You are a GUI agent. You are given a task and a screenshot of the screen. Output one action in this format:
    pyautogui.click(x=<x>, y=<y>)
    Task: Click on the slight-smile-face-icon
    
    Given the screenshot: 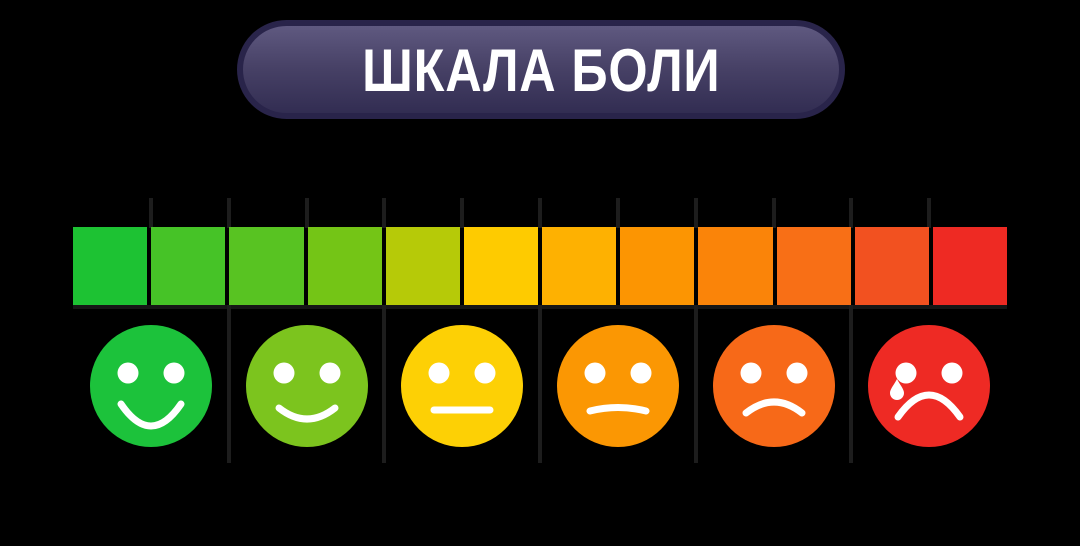 What is the action you would take?
    pyautogui.click(x=306, y=386)
    